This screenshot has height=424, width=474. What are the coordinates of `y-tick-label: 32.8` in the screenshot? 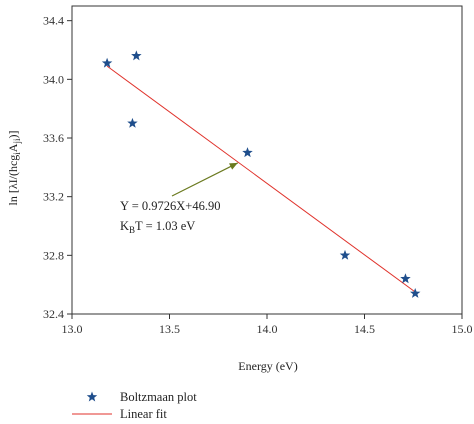 It's located at (53, 255).